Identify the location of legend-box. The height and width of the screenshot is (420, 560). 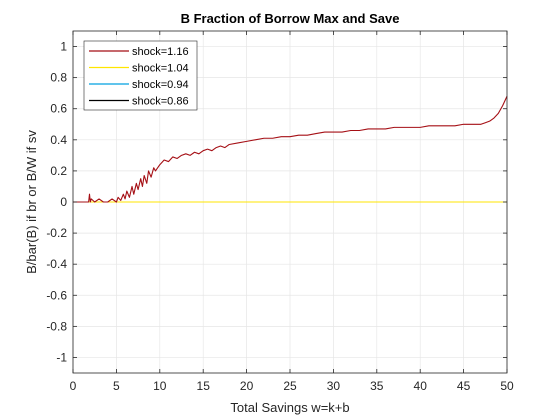
(140, 75).